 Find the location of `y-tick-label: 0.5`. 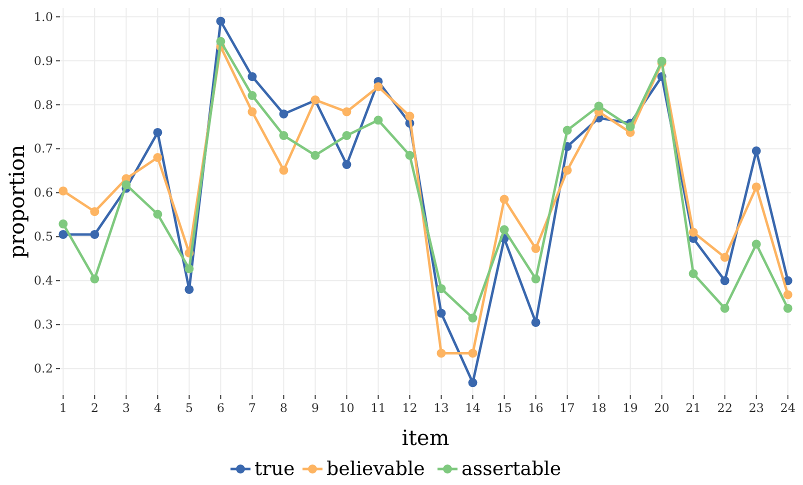

y-tick-label: 0.5 is located at coordinates (43, 237).